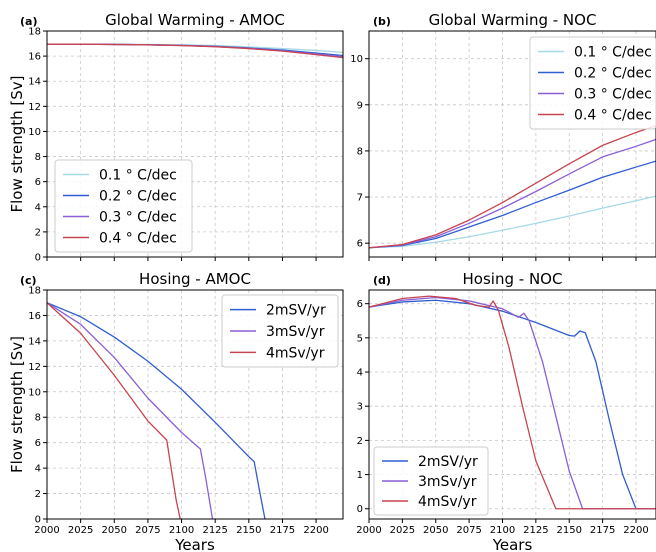 This screenshot has width=656, height=552. I want to click on chart-title: Hosing - AMOC, so click(195, 279).